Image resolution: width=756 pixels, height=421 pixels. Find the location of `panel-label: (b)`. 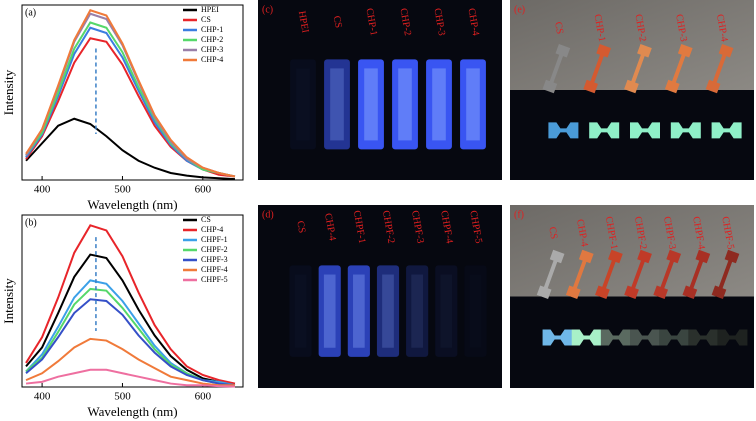

panel-label: (b) is located at coordinates (31, 222).